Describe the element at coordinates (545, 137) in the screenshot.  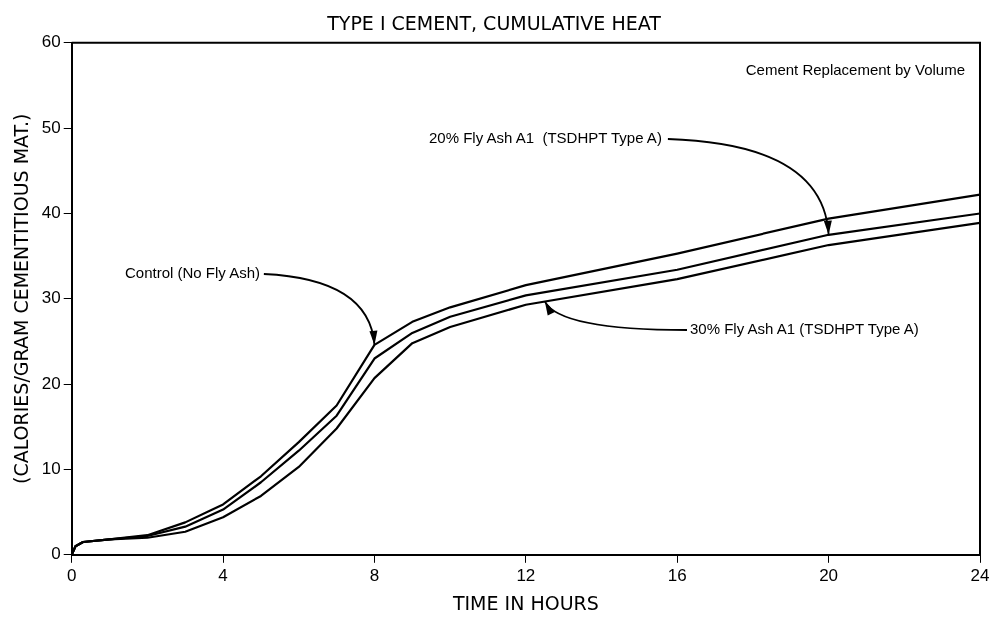
I see `annotation: 20% Fly Ash A1 (TSDHPT Type A)` at that location.